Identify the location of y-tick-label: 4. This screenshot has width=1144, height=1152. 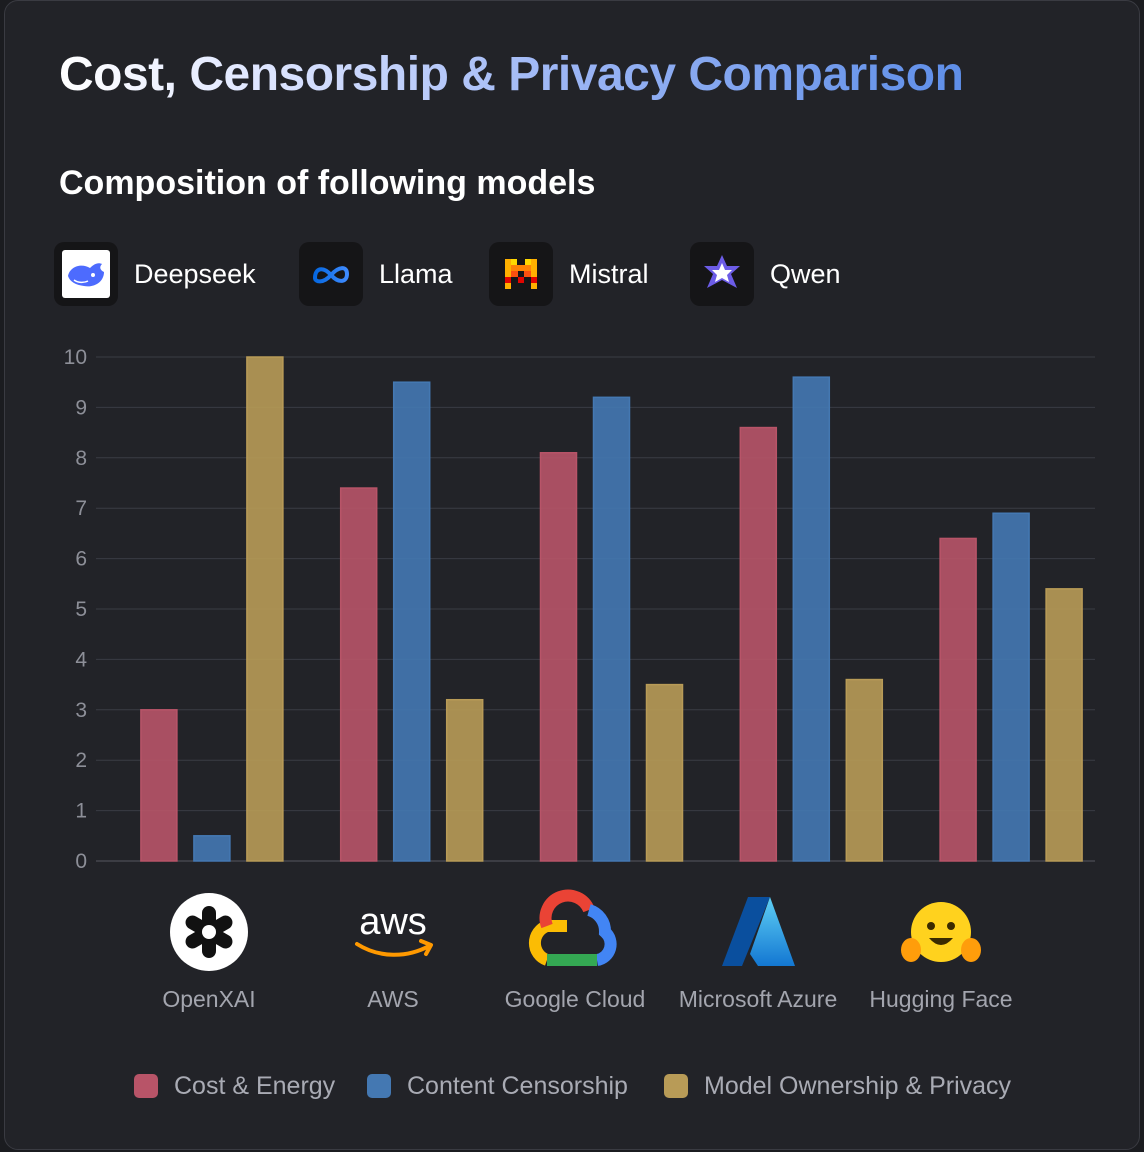
(81, 659).